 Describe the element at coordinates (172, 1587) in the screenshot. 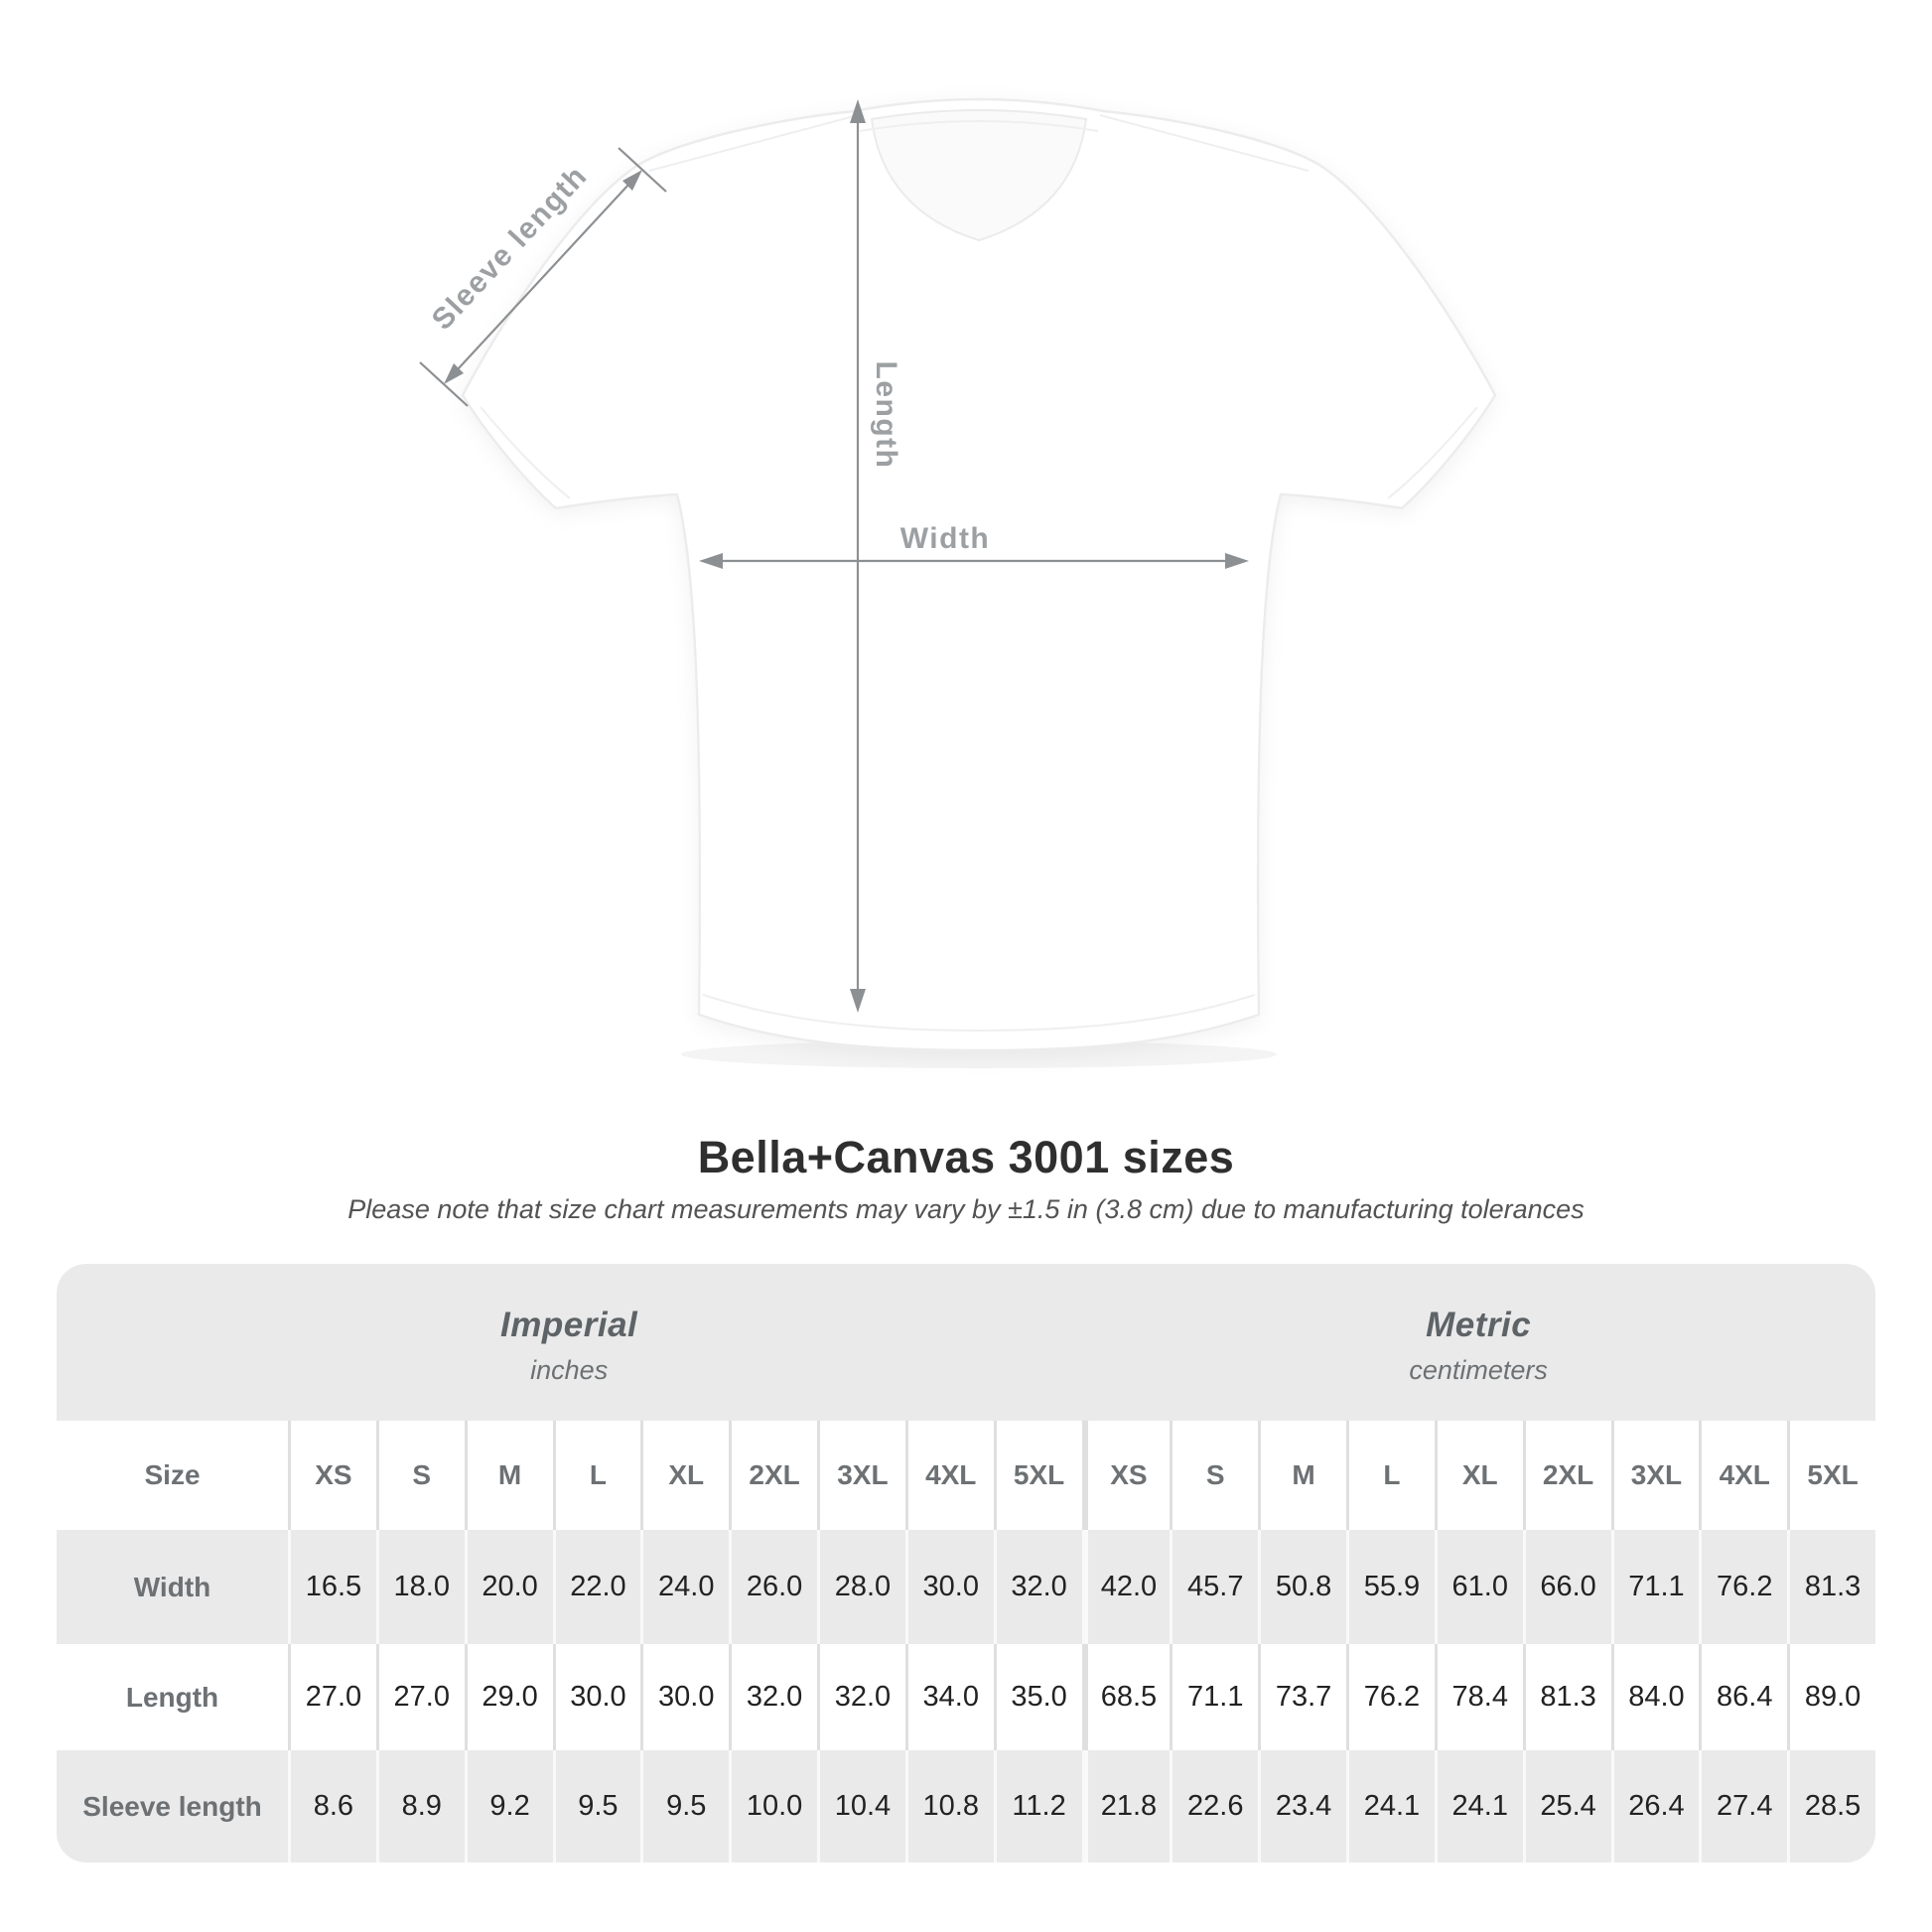

I see `row-label: Width` at that location.